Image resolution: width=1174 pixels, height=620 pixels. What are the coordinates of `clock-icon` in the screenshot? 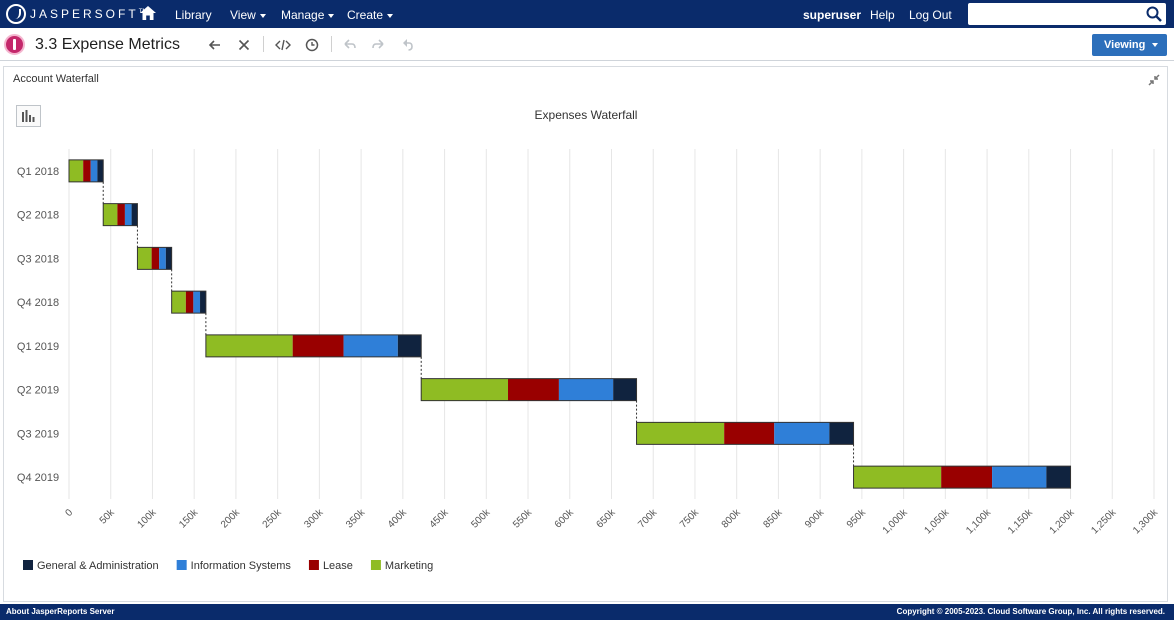 It's located at (312, 45).